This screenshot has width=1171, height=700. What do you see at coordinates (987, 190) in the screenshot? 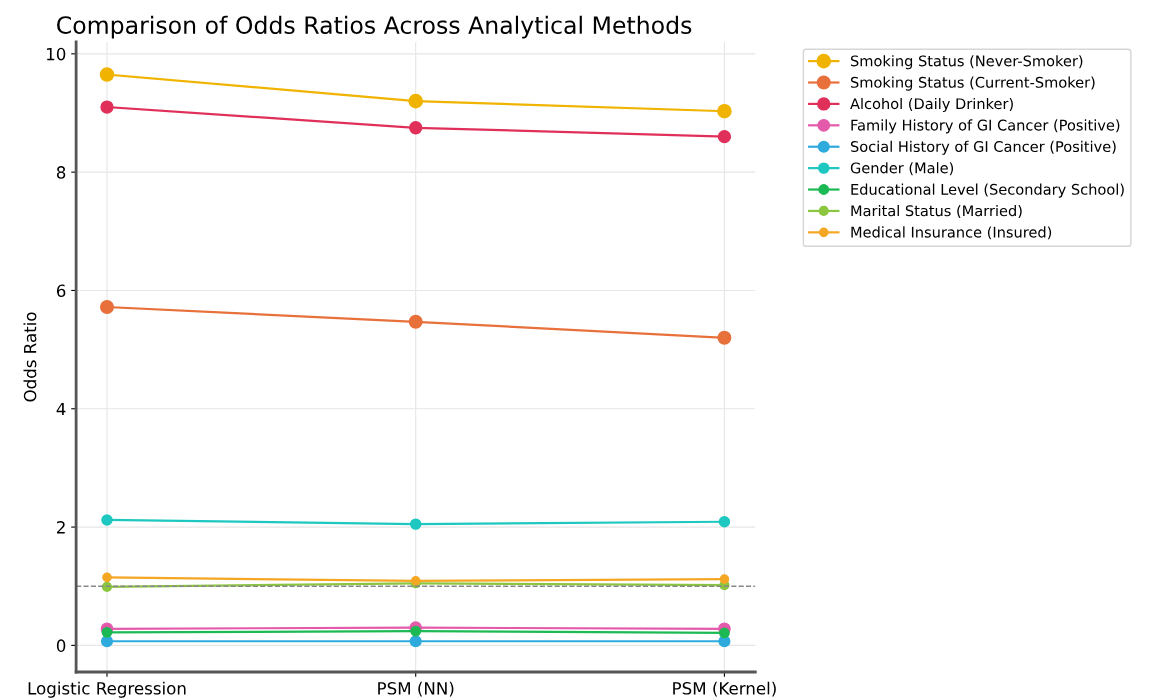
I see `legend-label: Educational Level (Secondary School)` at bounding box center [987, 190].